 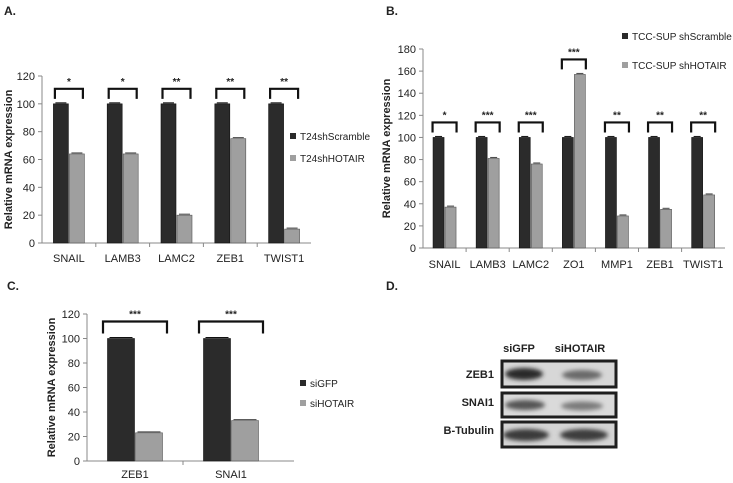 What do you see at coordinates (469, 431) in the screenshot?
I see `blot-row-label-3: B-Tubulin` at bounding box center [469, 431].